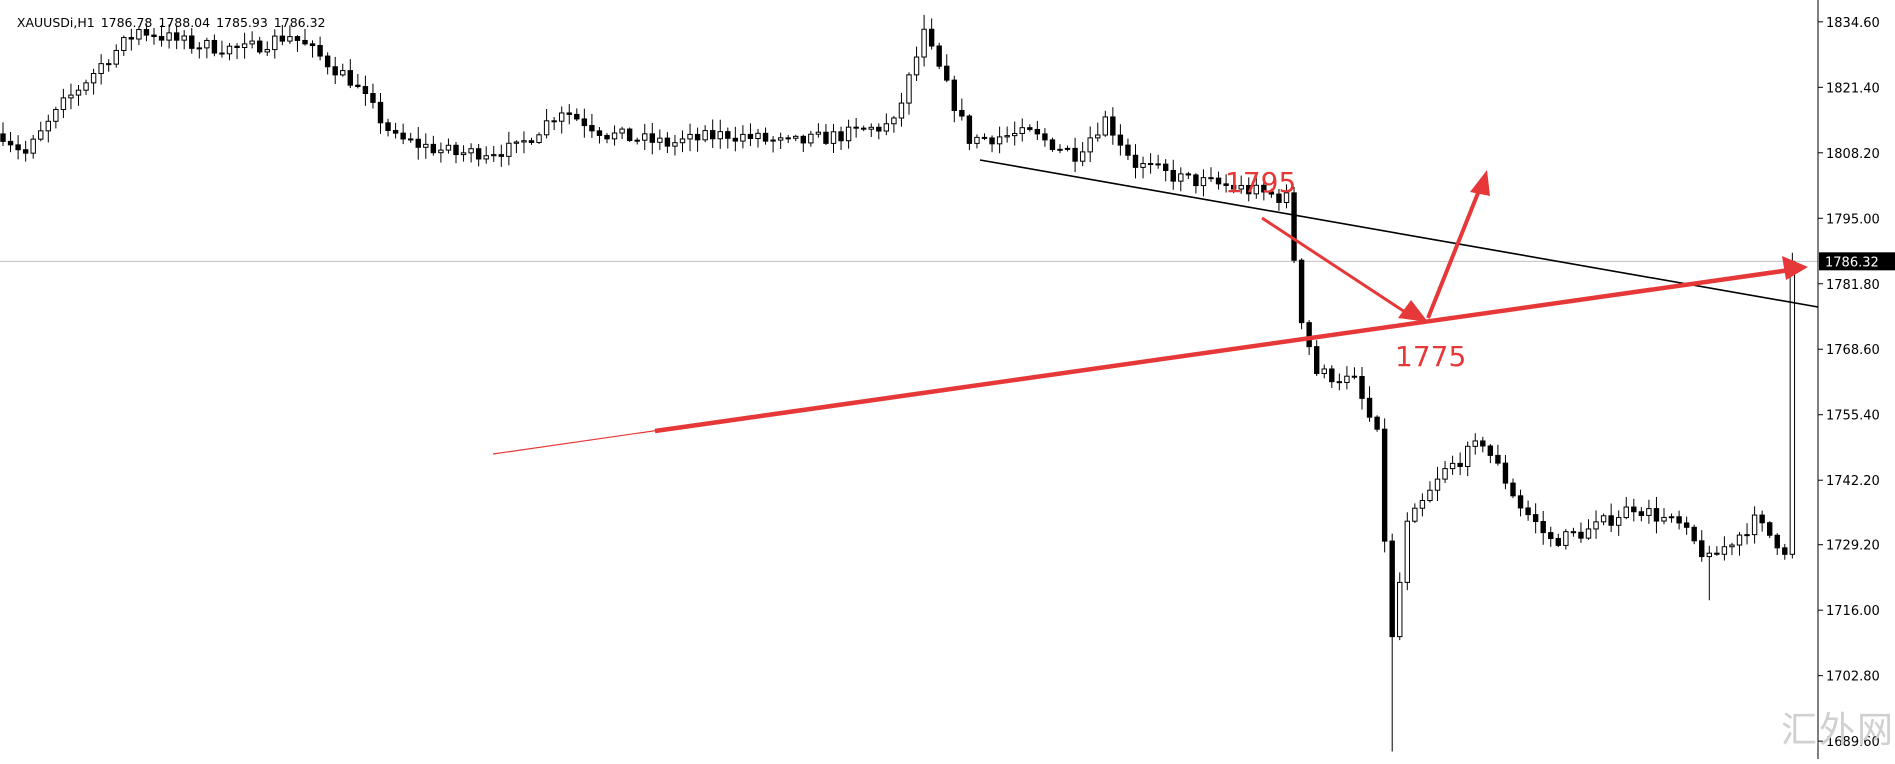  Describe the element at coordinates (1413, 311) in the screenshot. I see `down-move-arrowhead` at that location.